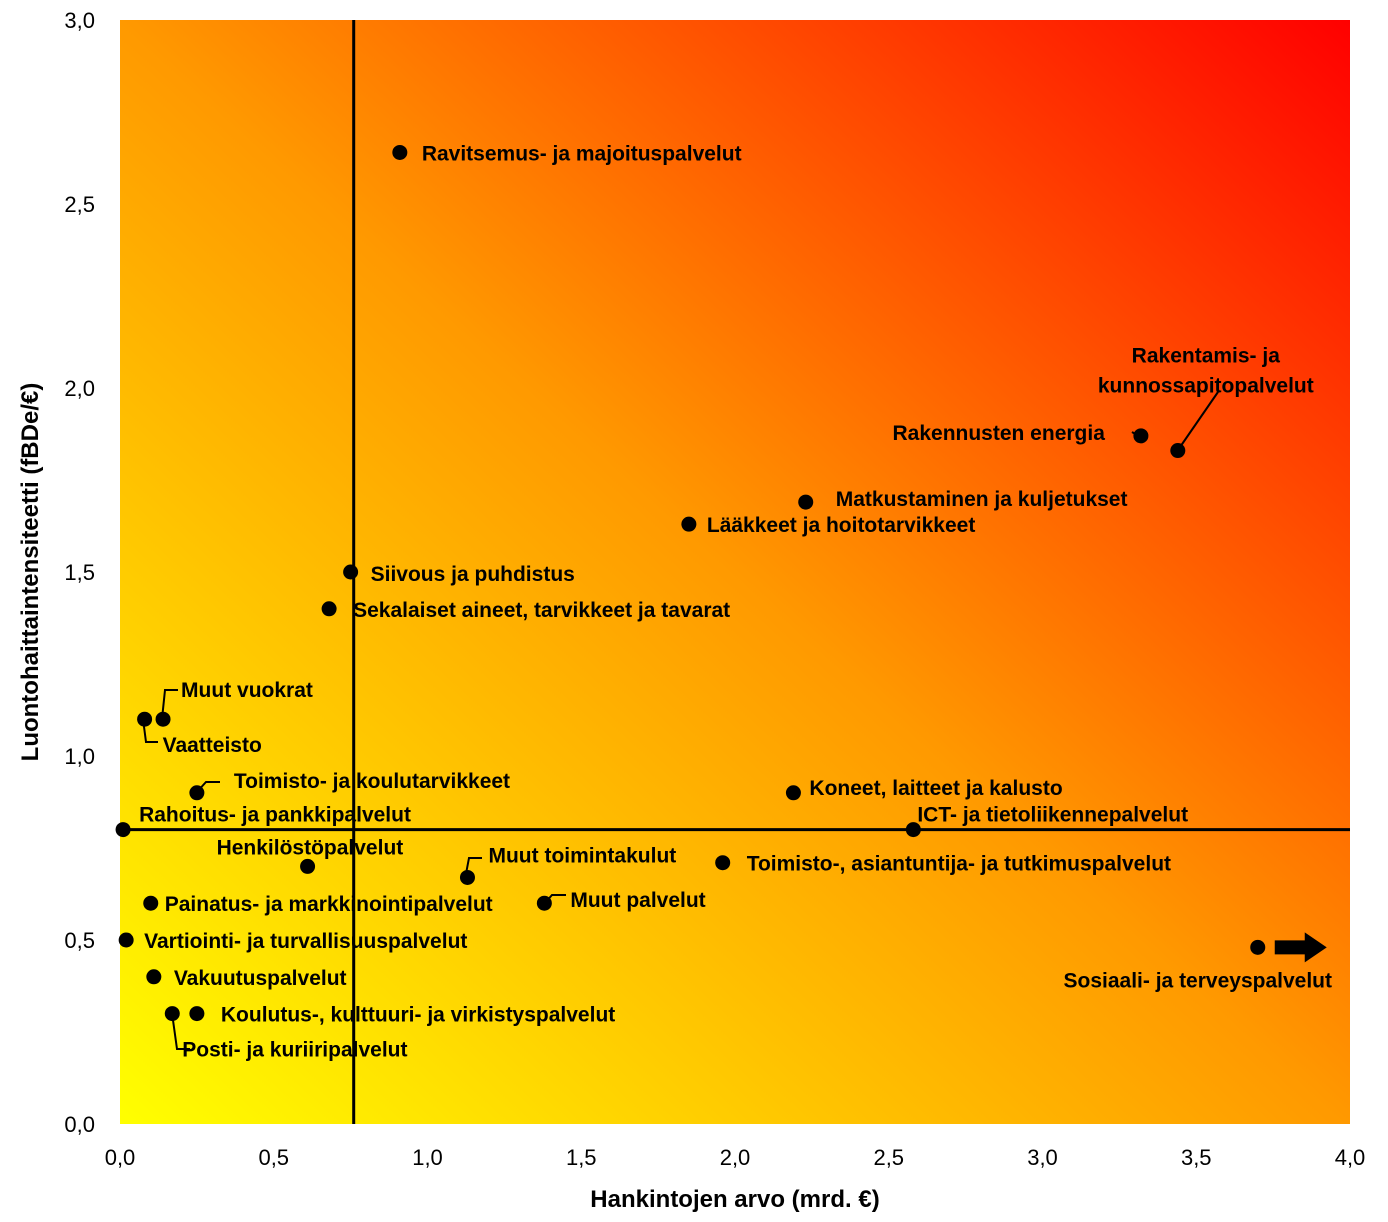 The image size is (1388, 1222). Describe the element at coordinates (329, 904) in the screenshot. I see `point-label: Painatus- ja markkinointipalvelut` at that location.